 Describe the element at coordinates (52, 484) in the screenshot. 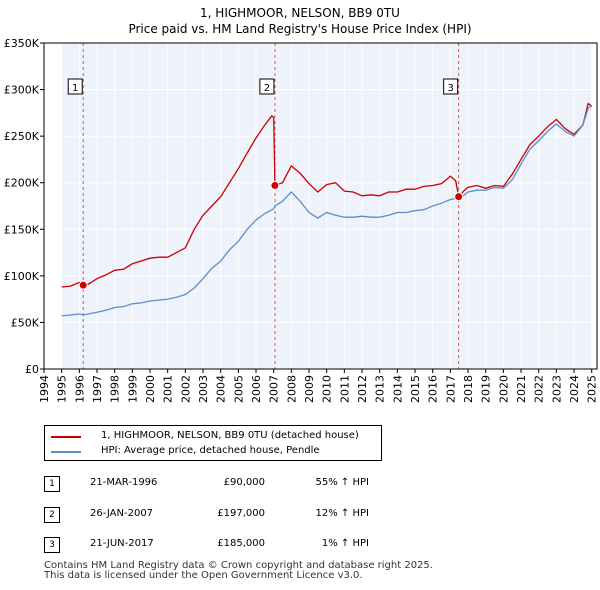

I see `sale-marker-label: 1` at that location.